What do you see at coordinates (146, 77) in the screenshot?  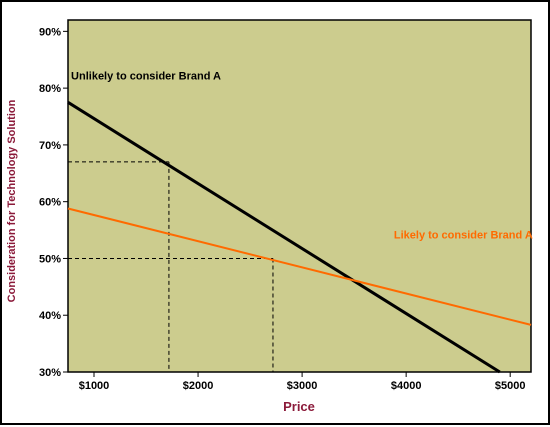 I see `series-annotation-0: Unlikely to consider Brand A` at bounding box center [146, 77].